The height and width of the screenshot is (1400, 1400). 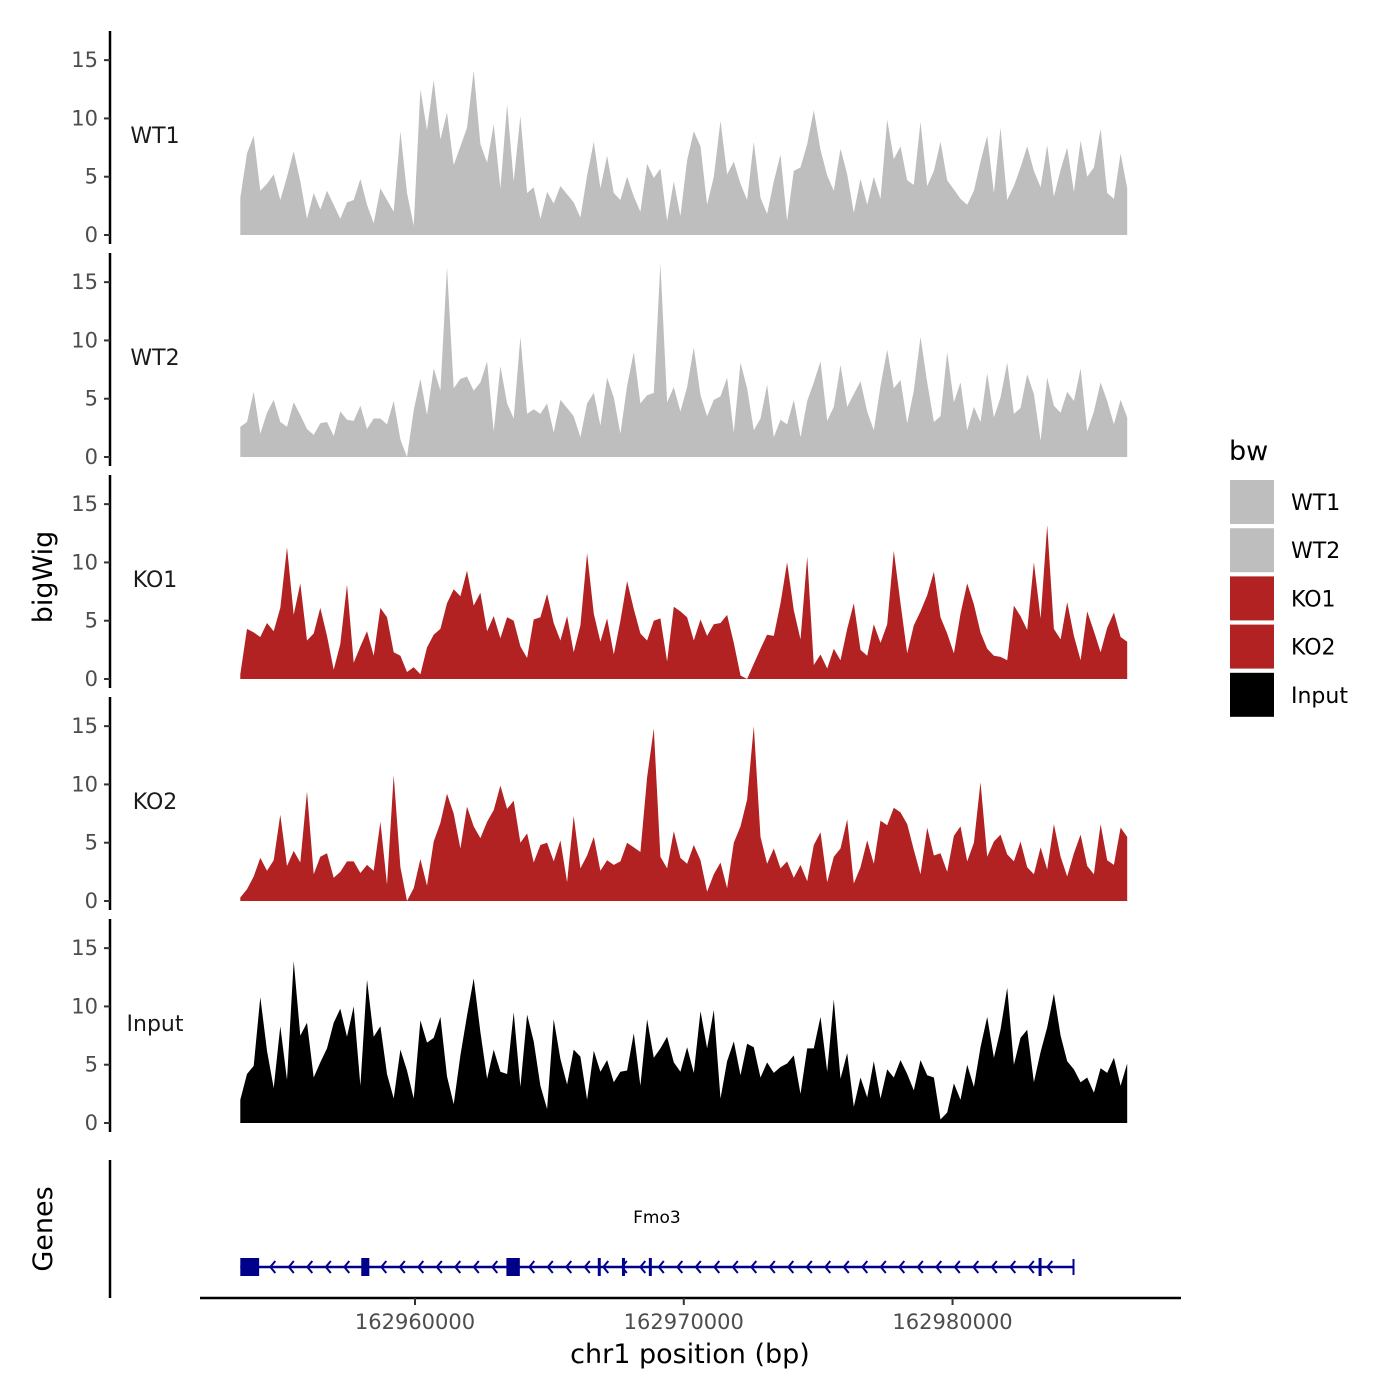 I want to click on coverage-area-ko2, so click(x=684, y=813).